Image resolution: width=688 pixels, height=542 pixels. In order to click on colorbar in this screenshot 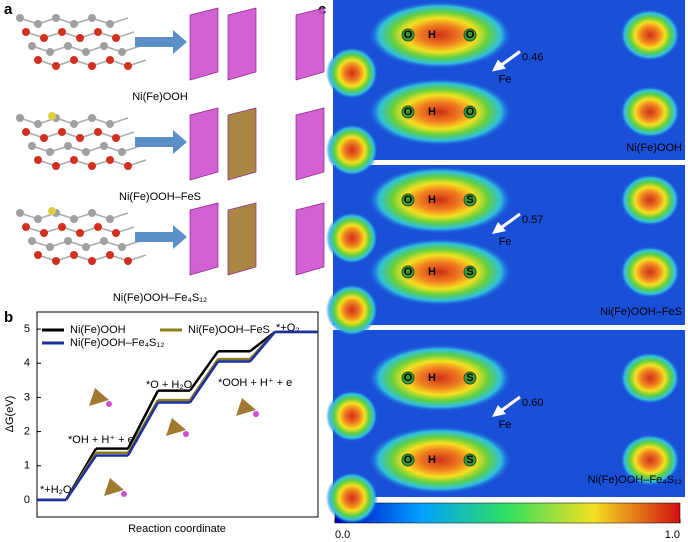, I will do `click(507, 513)`.